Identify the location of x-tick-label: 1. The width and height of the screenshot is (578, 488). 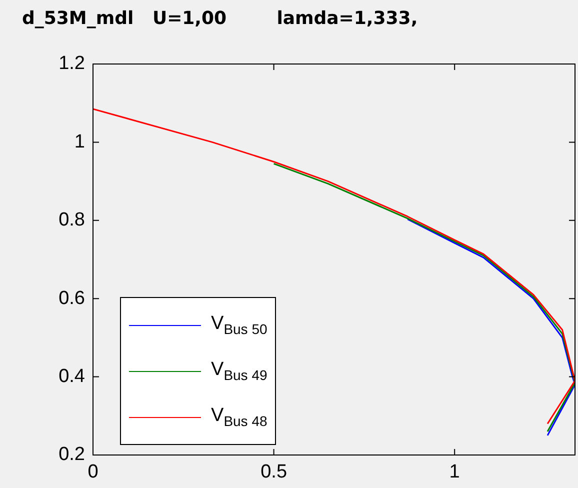
(454, 472).